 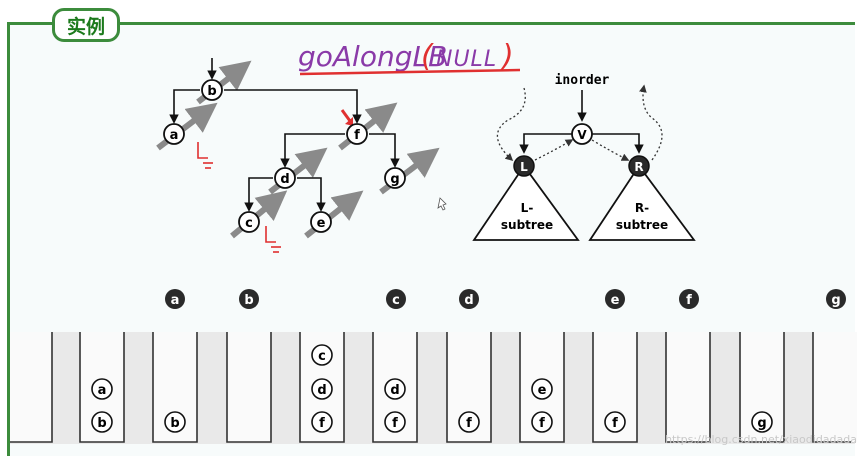 What do you see at coordinates (642, 208) in the screenshot?
I see `right-subtree-label-1: R-` at bounding box center [642, 208].